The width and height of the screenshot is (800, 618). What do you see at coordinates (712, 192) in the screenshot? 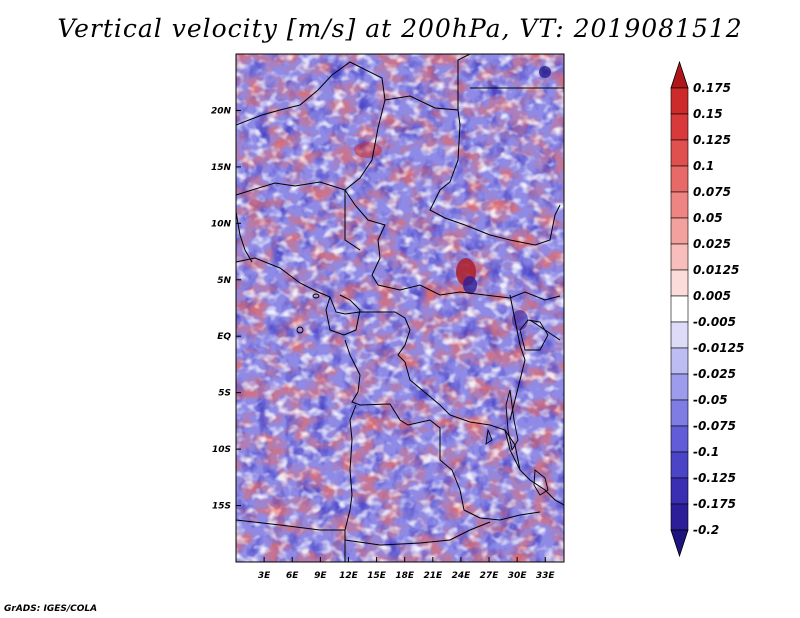
I see `colorbar-label: 0.075` at bounding box center [712, 192].